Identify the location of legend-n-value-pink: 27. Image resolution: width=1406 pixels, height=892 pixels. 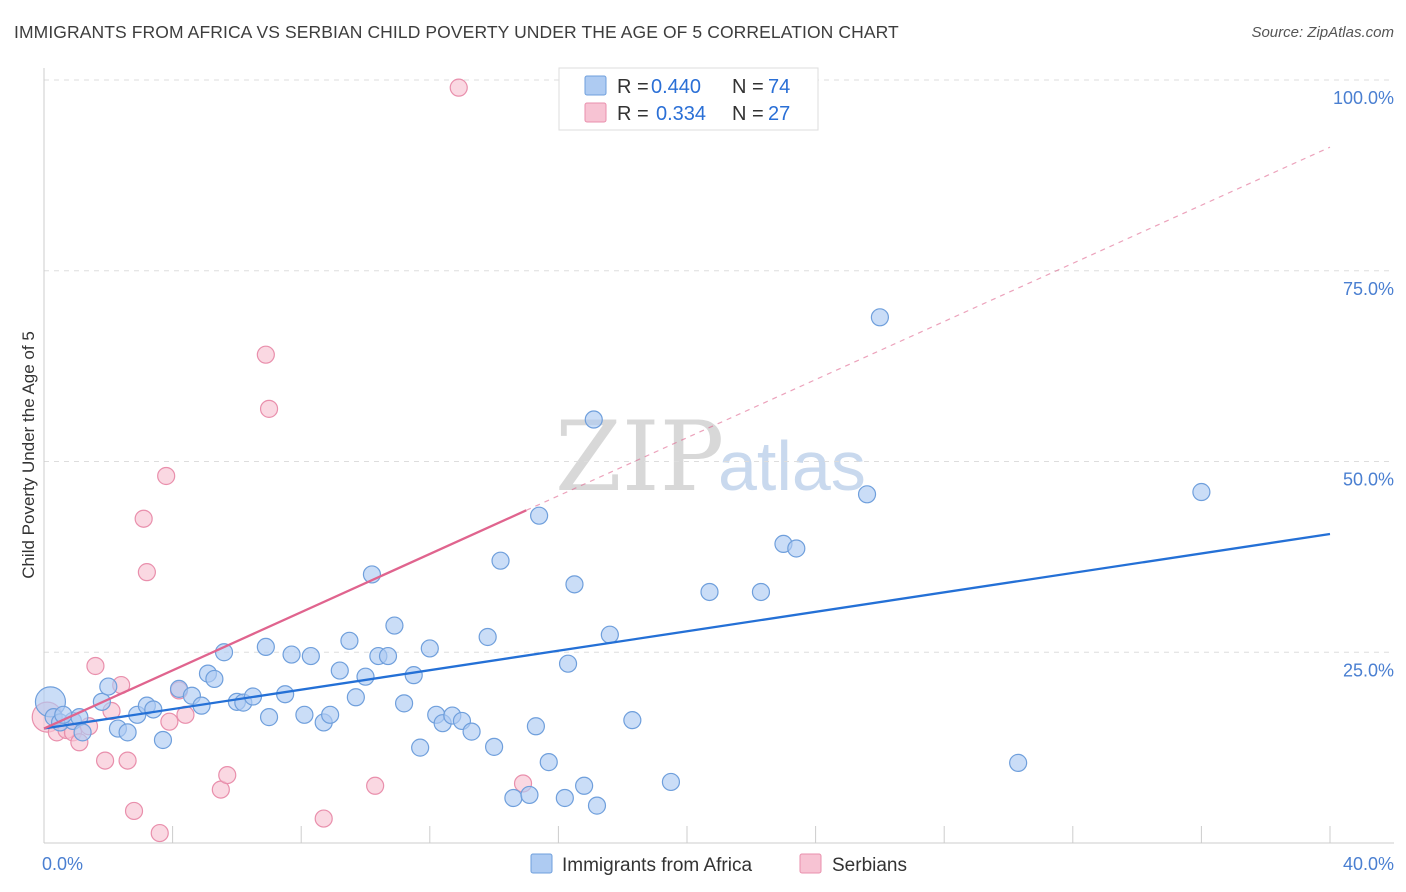
(779, 114).